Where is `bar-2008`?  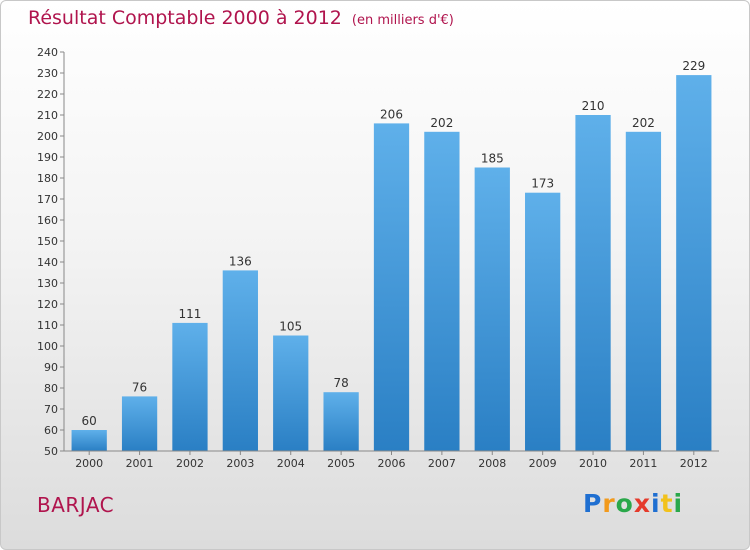
bar-2008 is located at coordinates (492, 309).